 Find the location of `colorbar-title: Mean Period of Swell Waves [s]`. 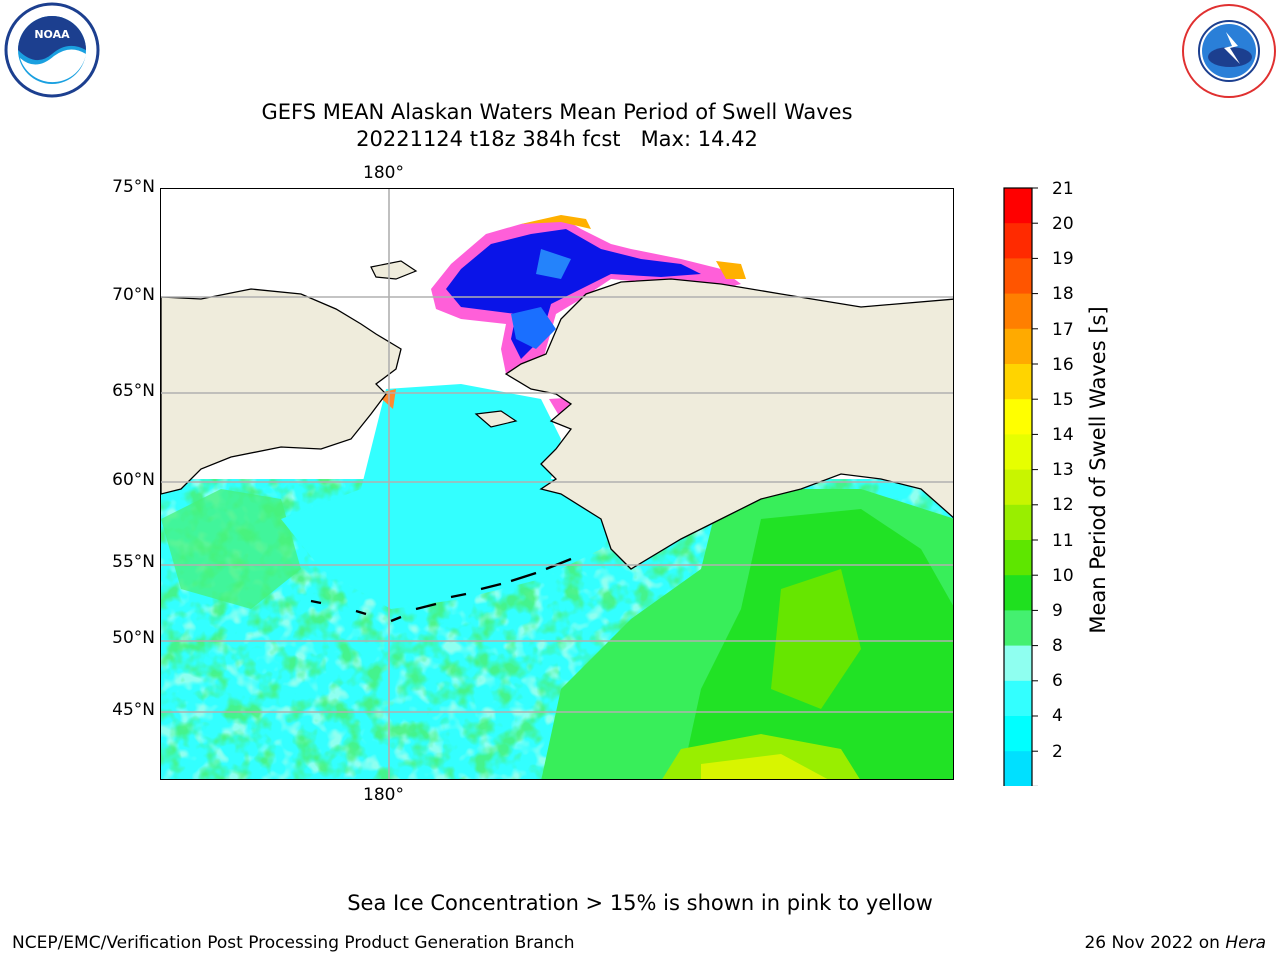

colorbar-title: Mean Period of Swell Waves [s] is located at coordinates (1098, 470).